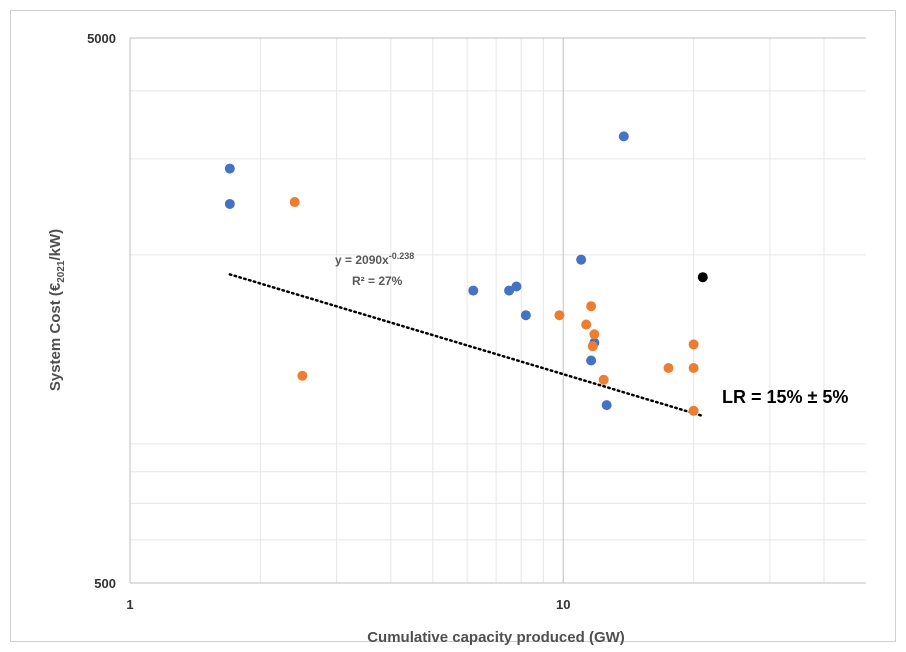  Describe the element at coordinates (496, 637) in the screenshot. I see `x-axis-title: Cumulative capacity produced (GW)` at that location.